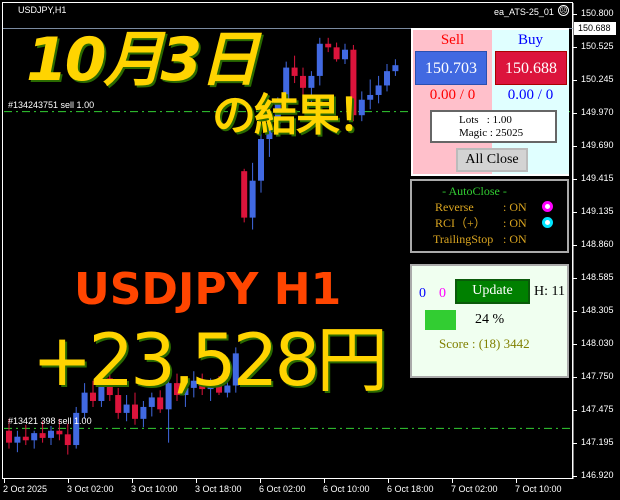  What do you see at coordinates (515, 223) in the screenshot?
I see `rci-value: : ON` at bounding box center [515, 223].